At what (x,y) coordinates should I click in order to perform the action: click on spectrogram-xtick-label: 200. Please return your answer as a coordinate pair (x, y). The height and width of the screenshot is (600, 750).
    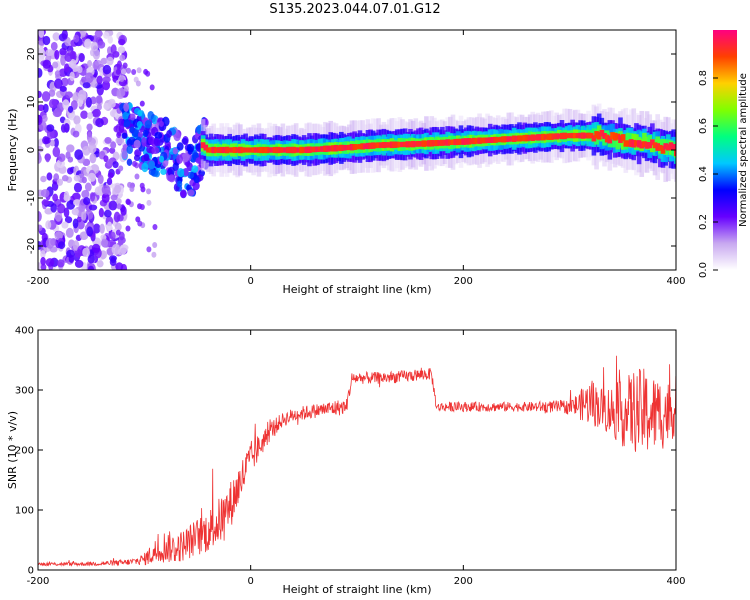
    Looking at the image, I should click on (463, 281).